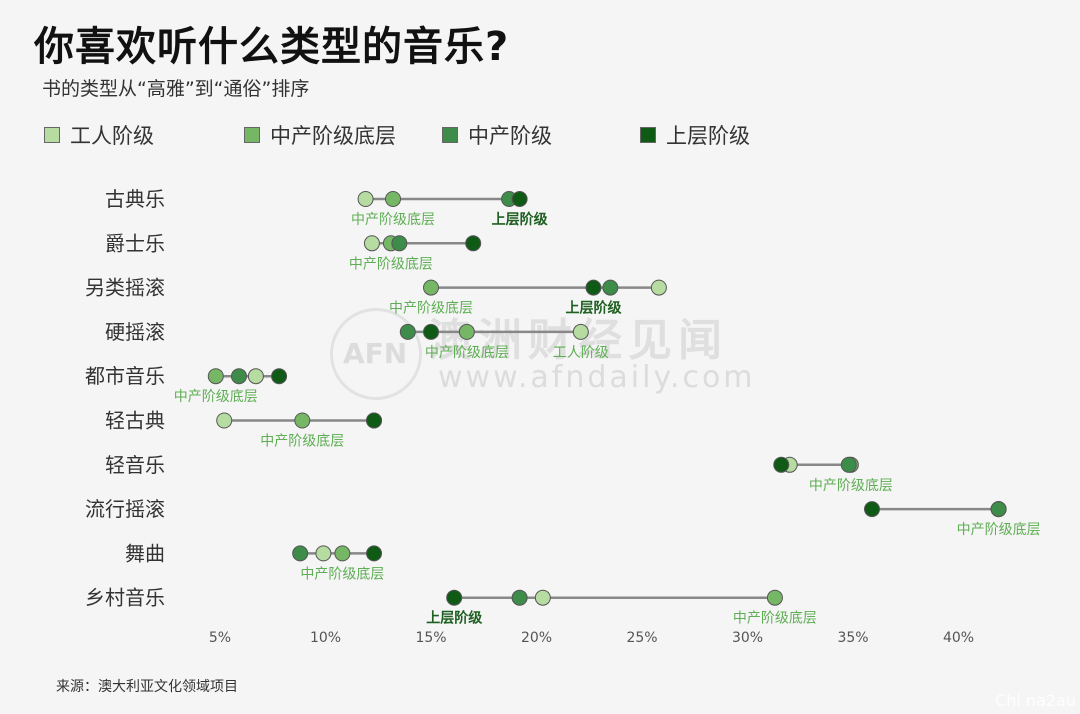  I want to click on category-label: 爵士乐, so click(135, 243).